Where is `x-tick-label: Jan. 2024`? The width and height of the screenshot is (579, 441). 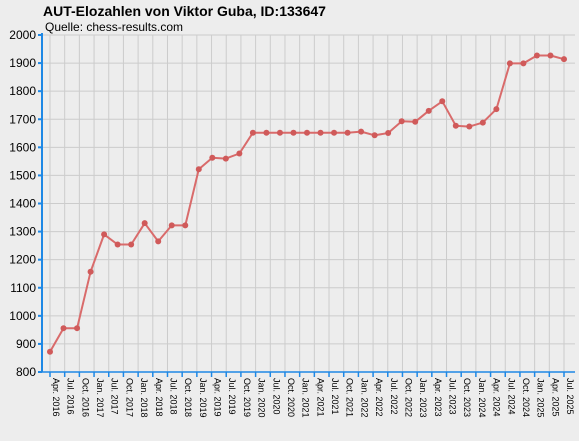 x-tick-label: Jan. 2024 is located at coordinates (482, 398).